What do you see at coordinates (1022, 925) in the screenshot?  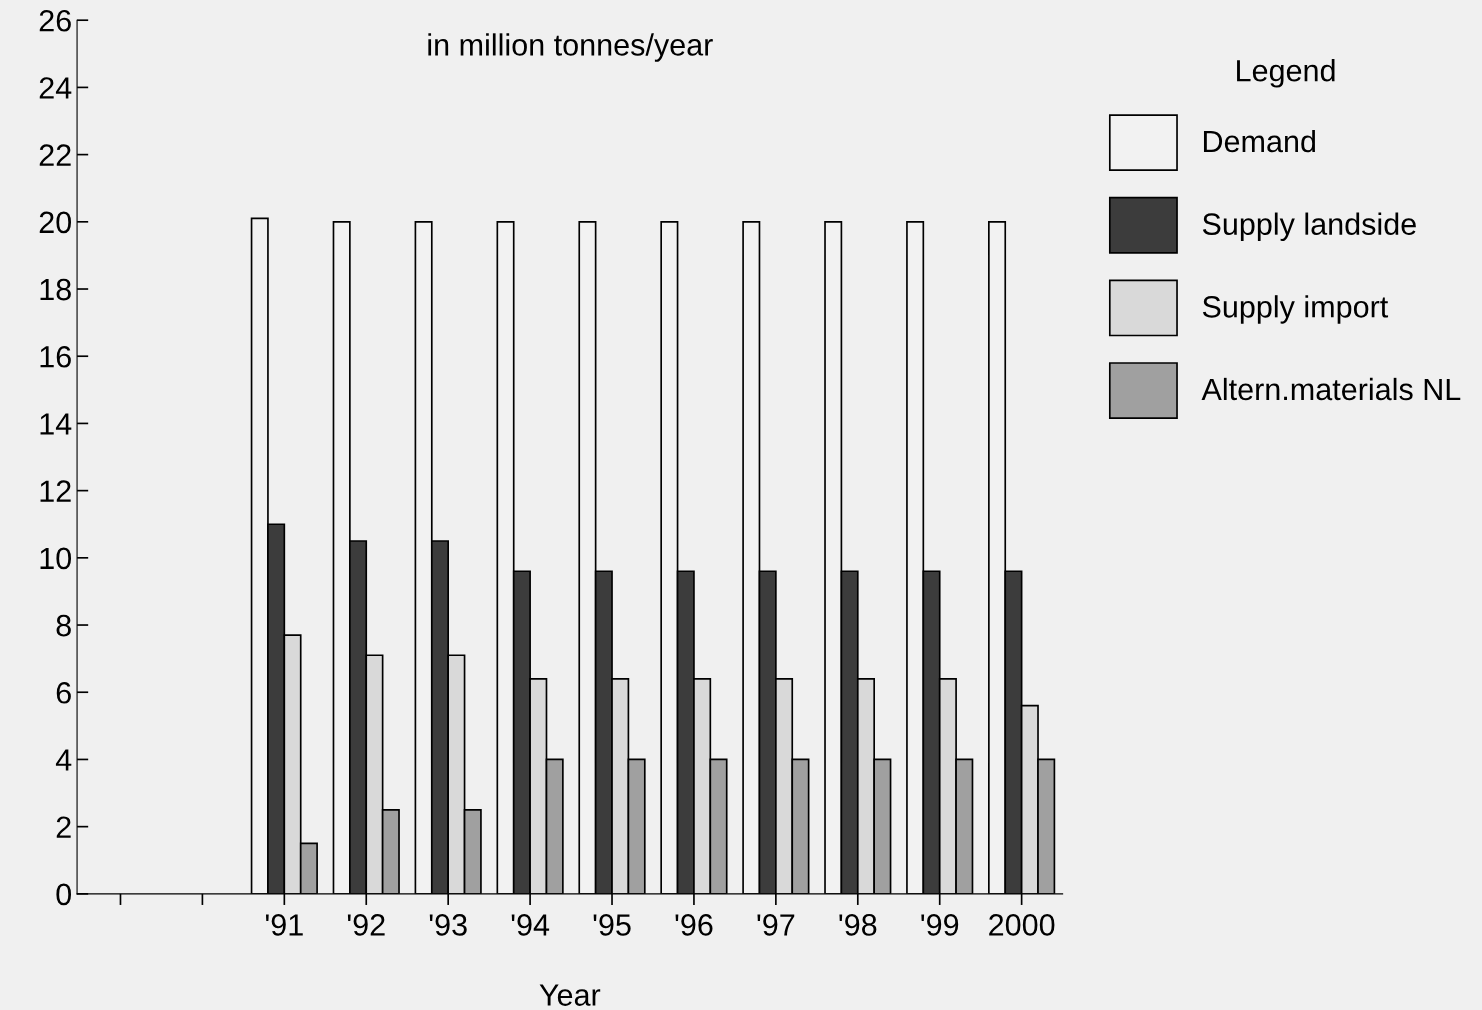 I see `x-tick-label: 2000` at bounding box center [1022, 925].